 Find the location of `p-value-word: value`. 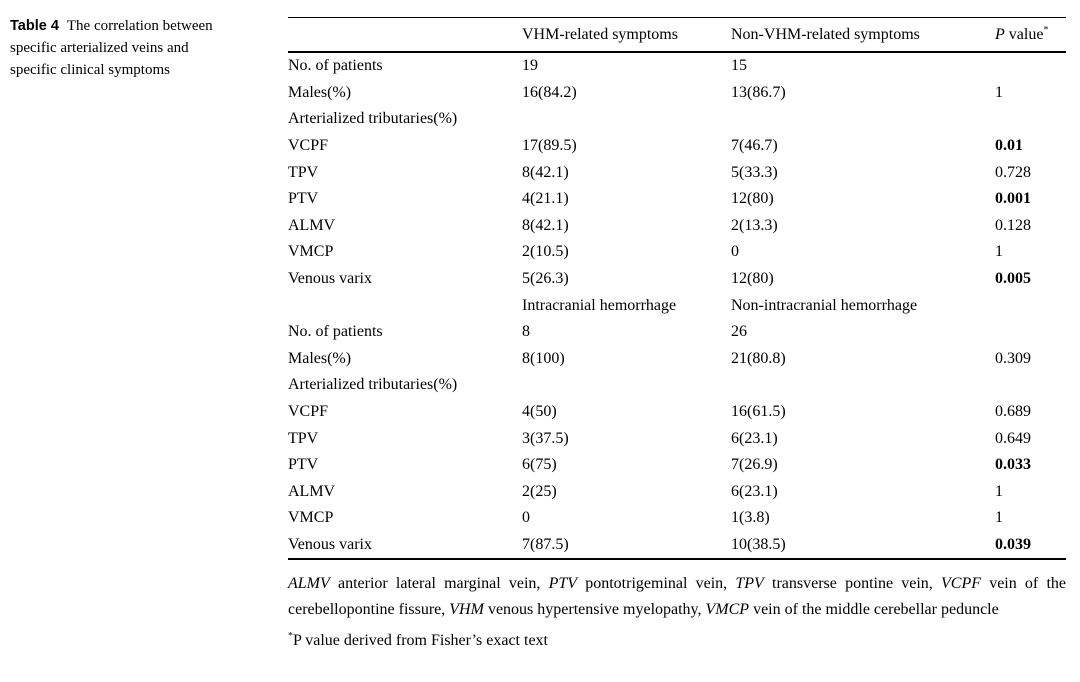

p-value-word: value is located at coordinates (1024, 34).